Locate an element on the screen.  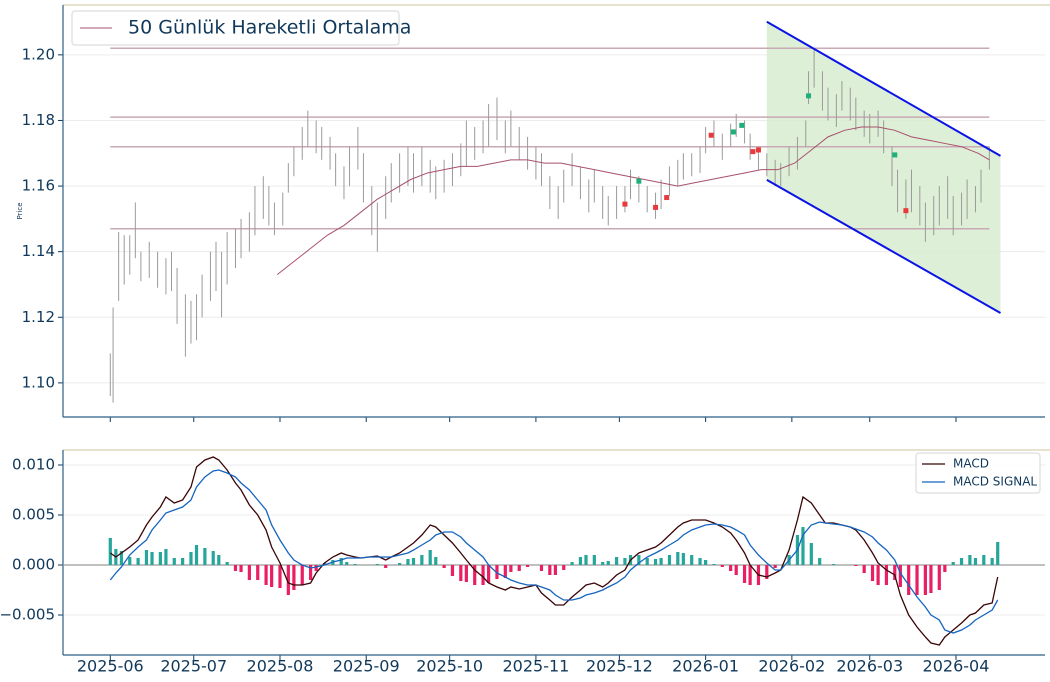
x-tick-label: 2025-06 is located at coordinates (110, 666).